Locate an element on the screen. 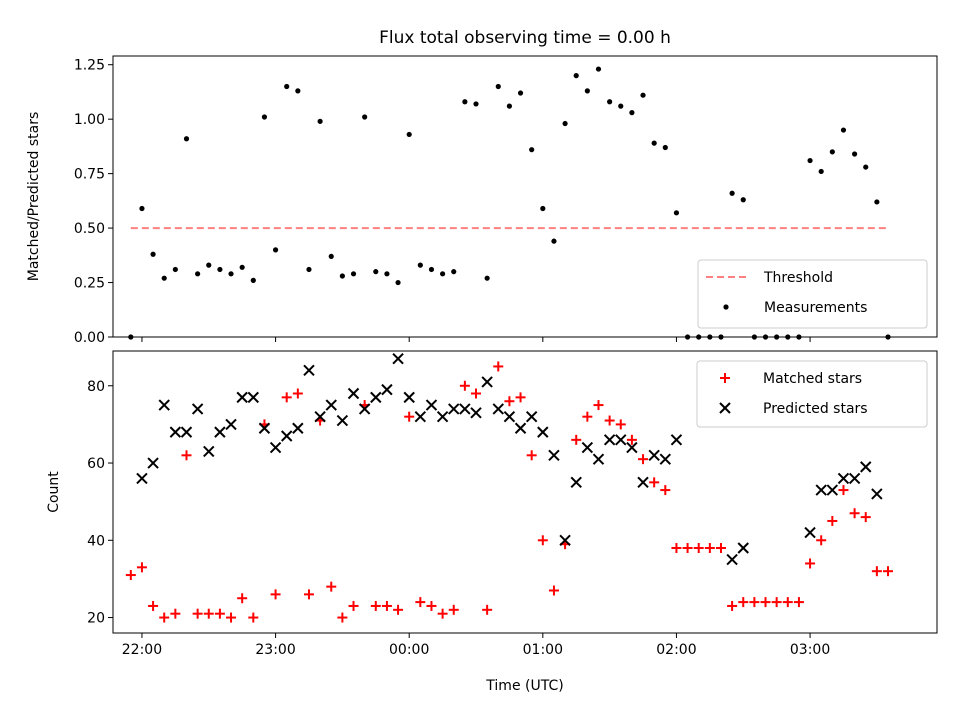 Image resolution: width=960 pixels, height=724 pixels. y-tick-label-3: 80 is located at coordinates (96, 387).